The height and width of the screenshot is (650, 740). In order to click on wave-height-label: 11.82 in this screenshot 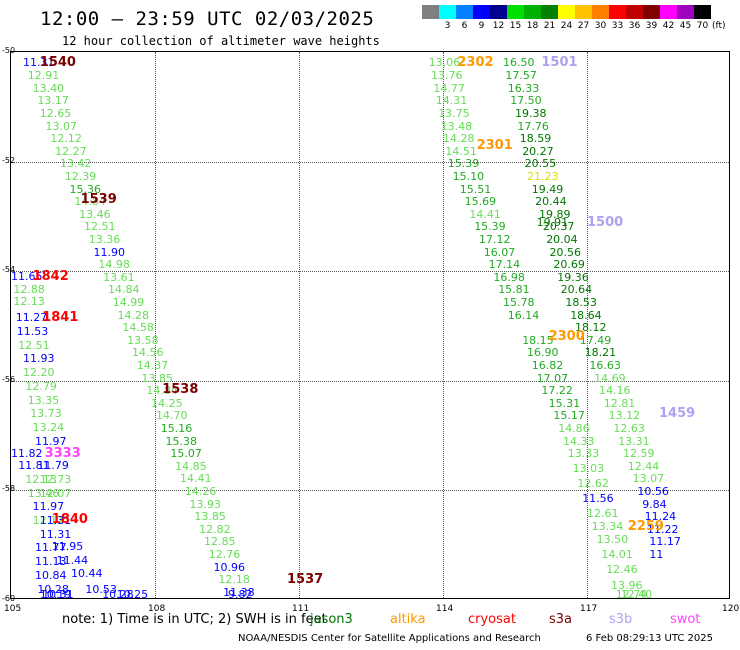, I will do `click(27, 453)`.